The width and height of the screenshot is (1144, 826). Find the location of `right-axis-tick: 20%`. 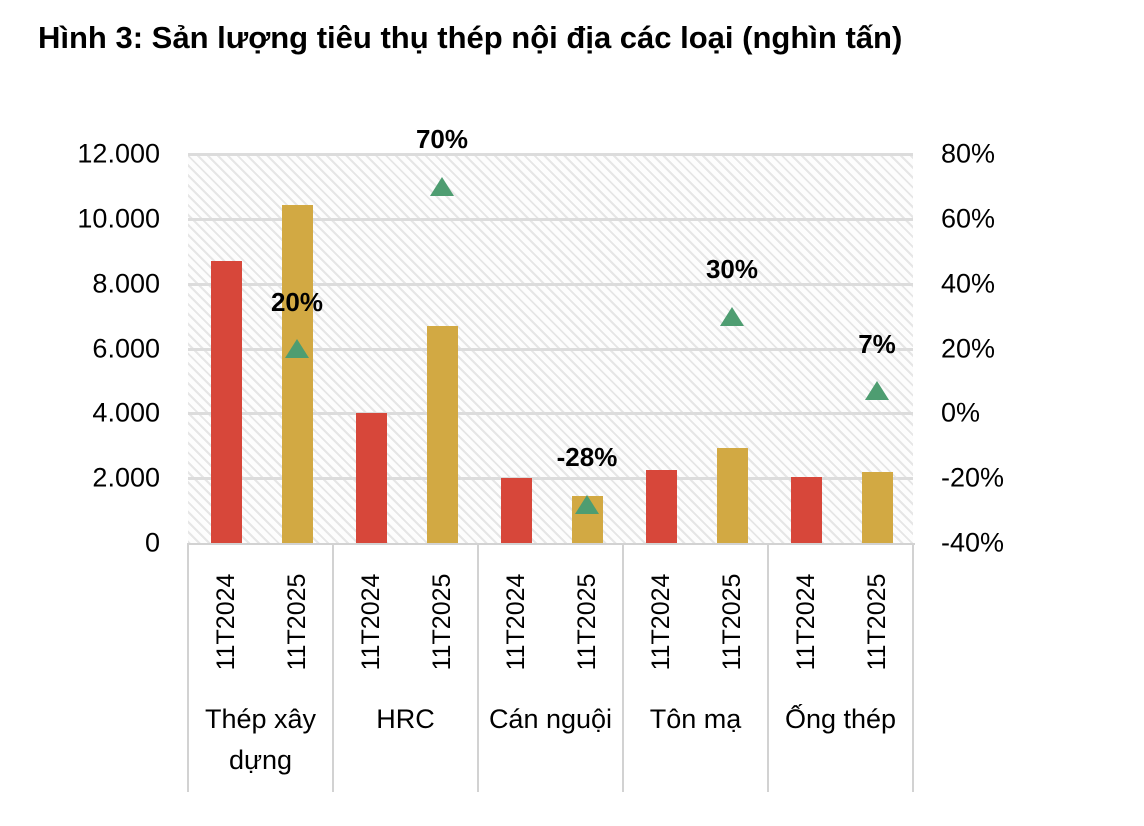

right-axis-tick: 20% is located at coordinates (968, 348).